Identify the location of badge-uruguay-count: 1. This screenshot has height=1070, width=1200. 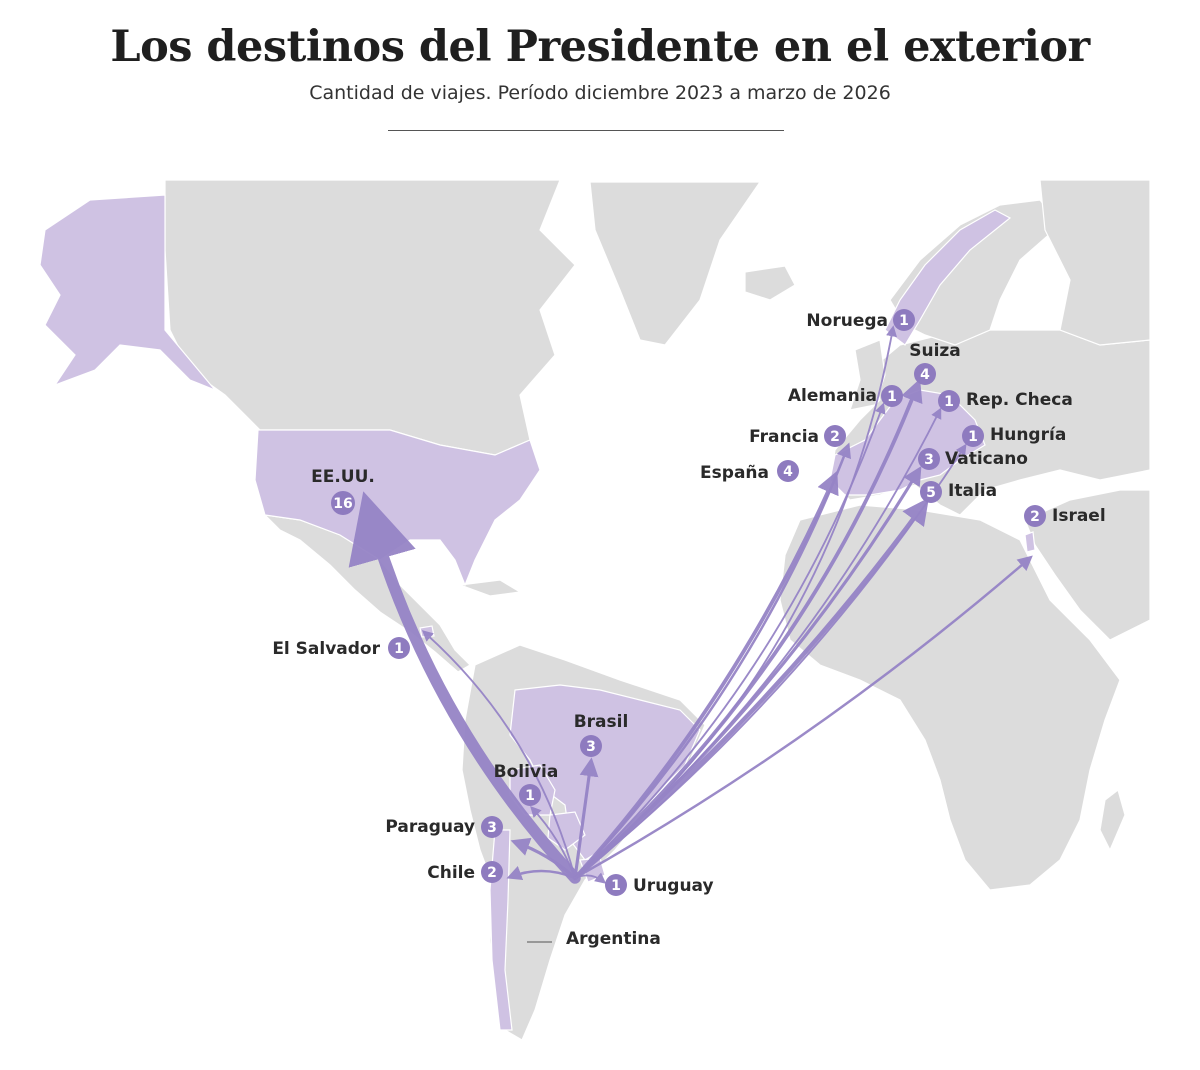
(616, 886).